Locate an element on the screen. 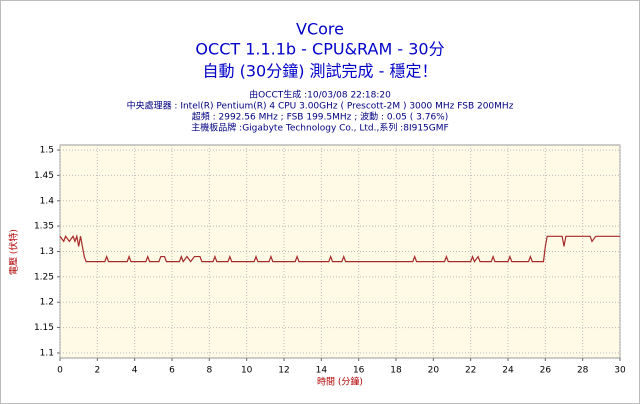 The width and height of the screenshot is (640, 404). y-tick-label: 1.1 is located at coordinates (47, 353).